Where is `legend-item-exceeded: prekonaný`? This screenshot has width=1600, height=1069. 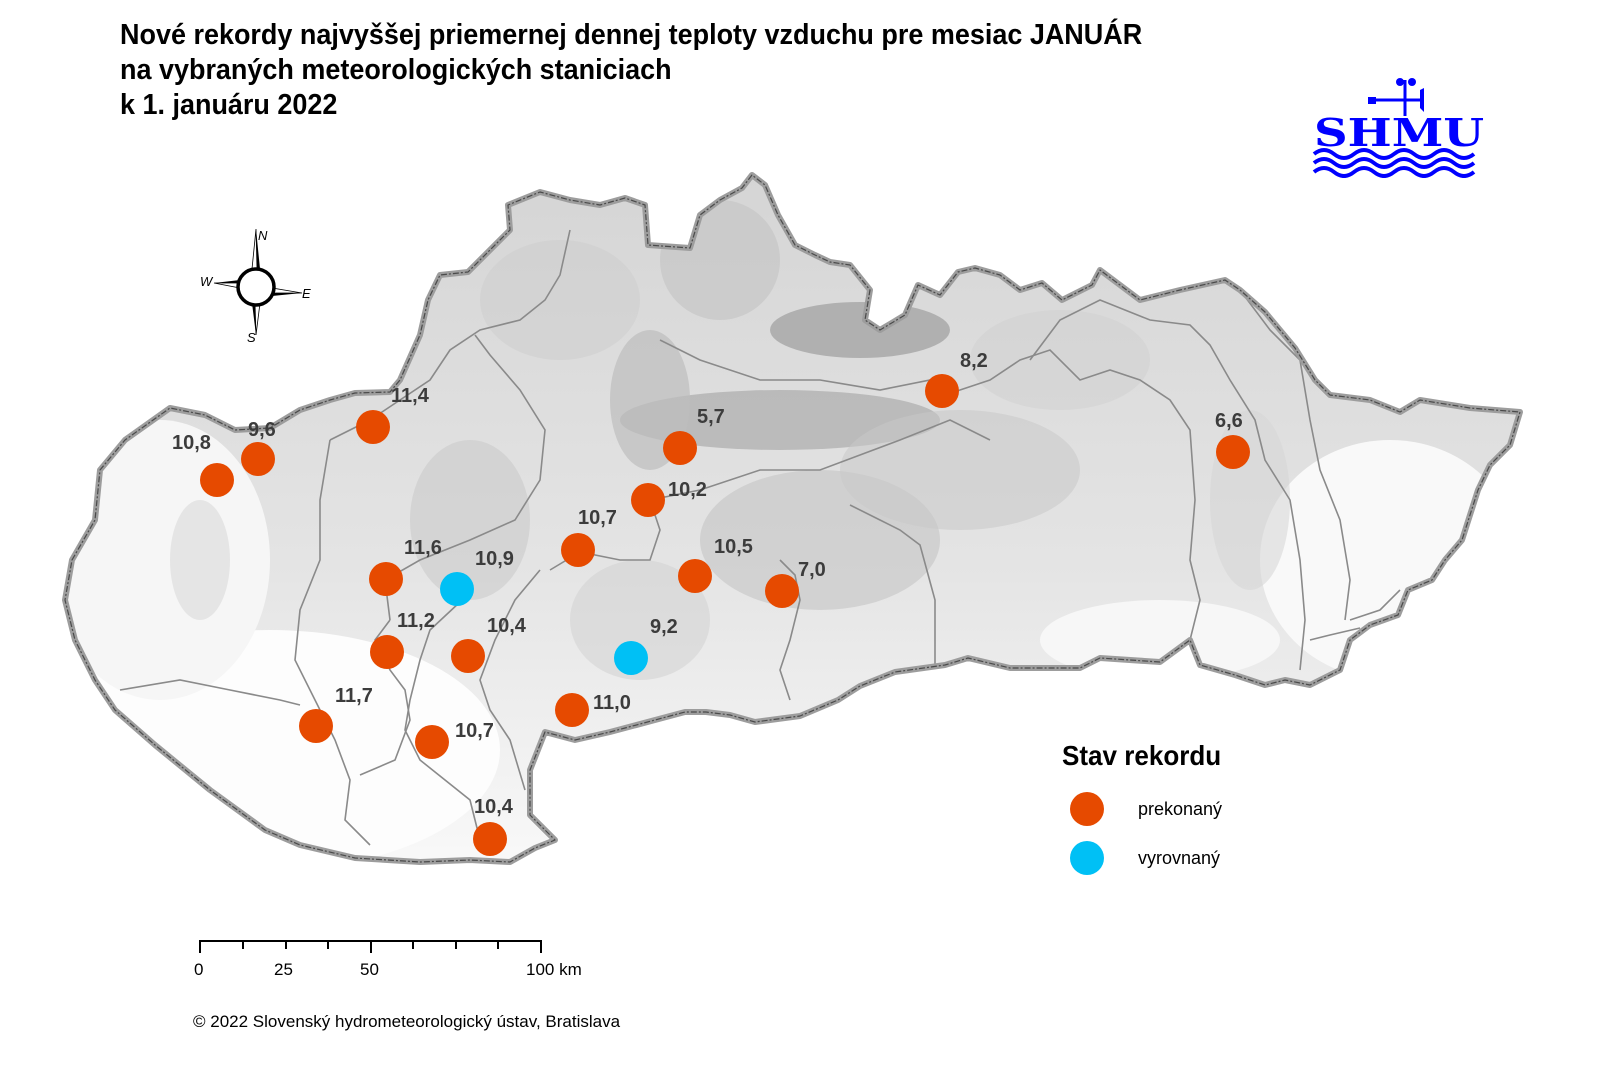 legend-item-exceeded: prekonaný is located at coordinates (1146, 809).